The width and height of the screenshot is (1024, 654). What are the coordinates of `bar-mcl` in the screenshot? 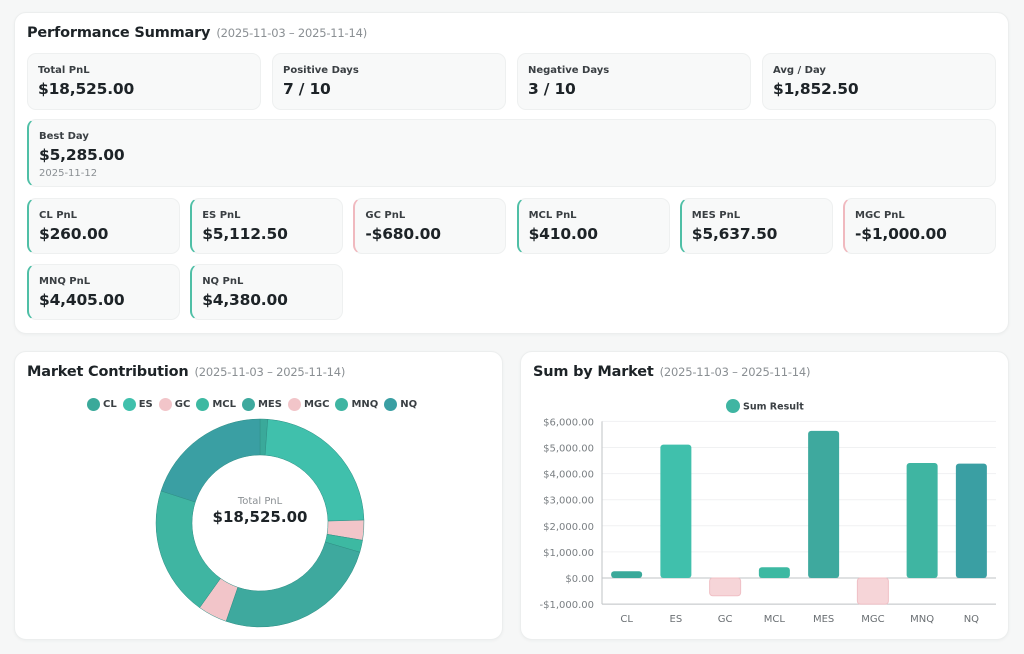 It's located at (774, 572).